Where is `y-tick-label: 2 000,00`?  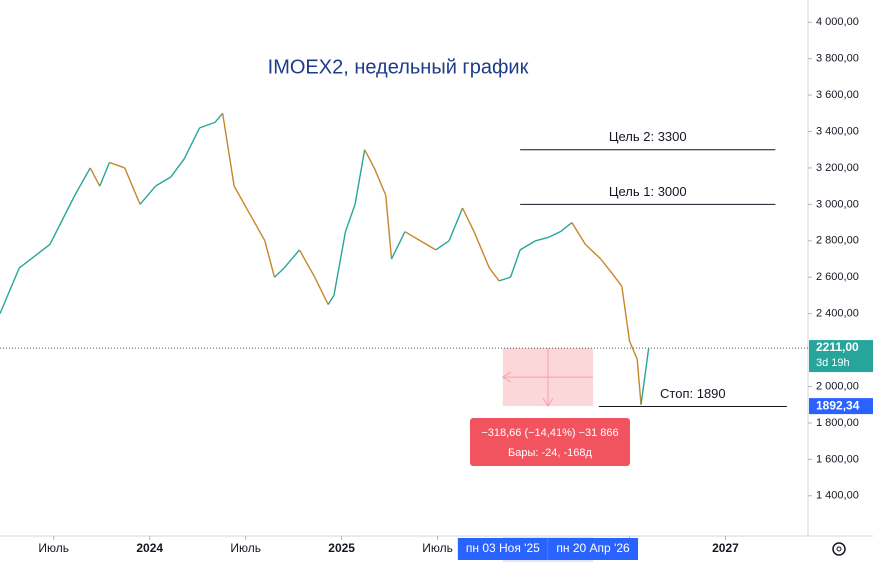 y-tick-label: 2 000,00 is located at coordinates (837, 386).